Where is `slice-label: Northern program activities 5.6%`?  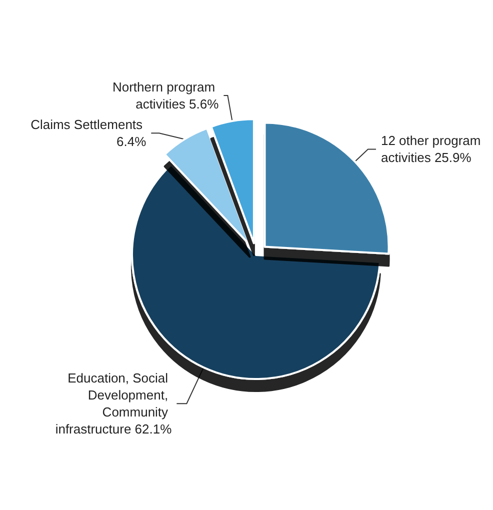 slice-label: Northern program activities 5.6% is located at coordinates (166, 95).